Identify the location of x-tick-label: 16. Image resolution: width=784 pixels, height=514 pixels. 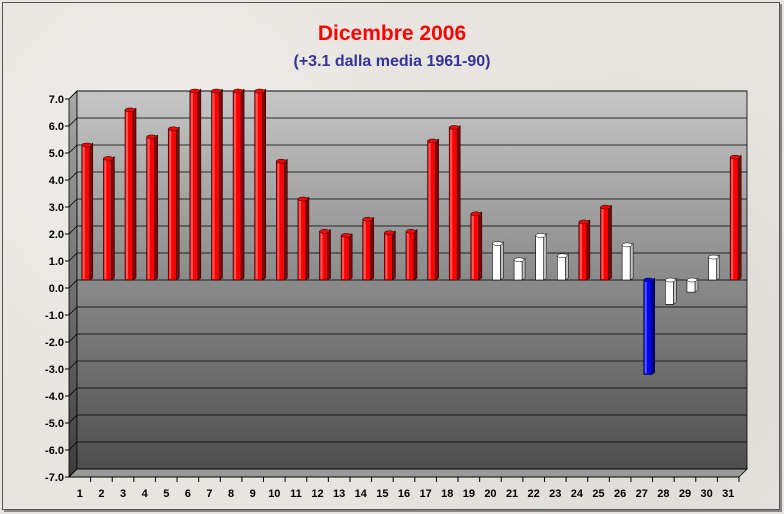
(404, 494).